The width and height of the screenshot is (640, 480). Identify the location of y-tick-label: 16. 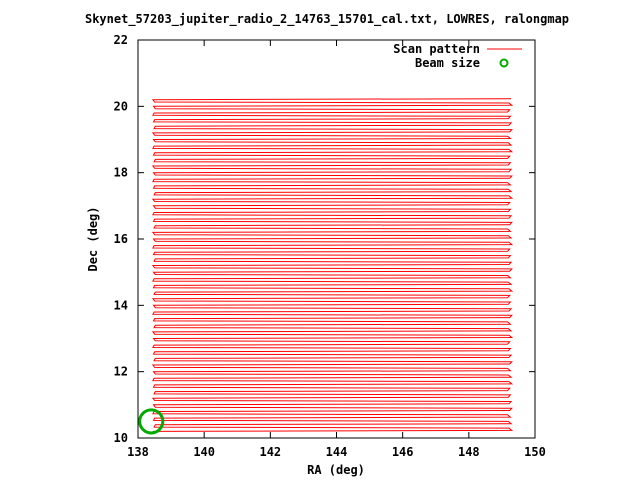
(121, 239).